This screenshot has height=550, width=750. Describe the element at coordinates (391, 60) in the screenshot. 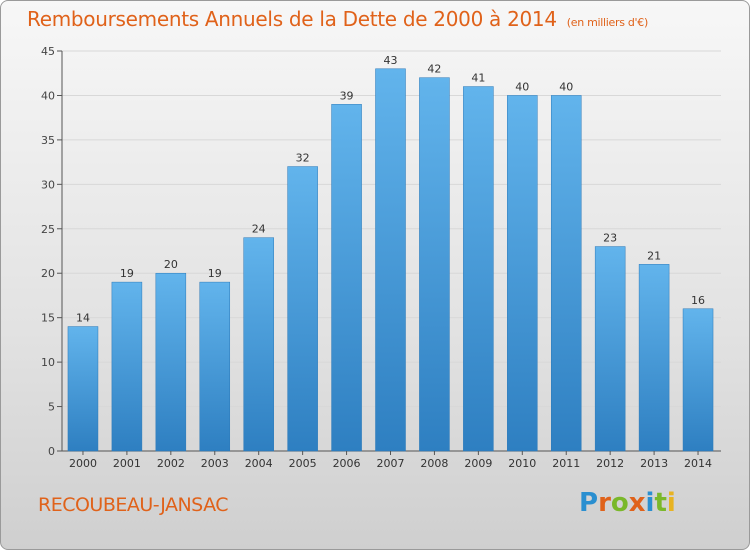

I see `bar-value-label: 43` at that location.